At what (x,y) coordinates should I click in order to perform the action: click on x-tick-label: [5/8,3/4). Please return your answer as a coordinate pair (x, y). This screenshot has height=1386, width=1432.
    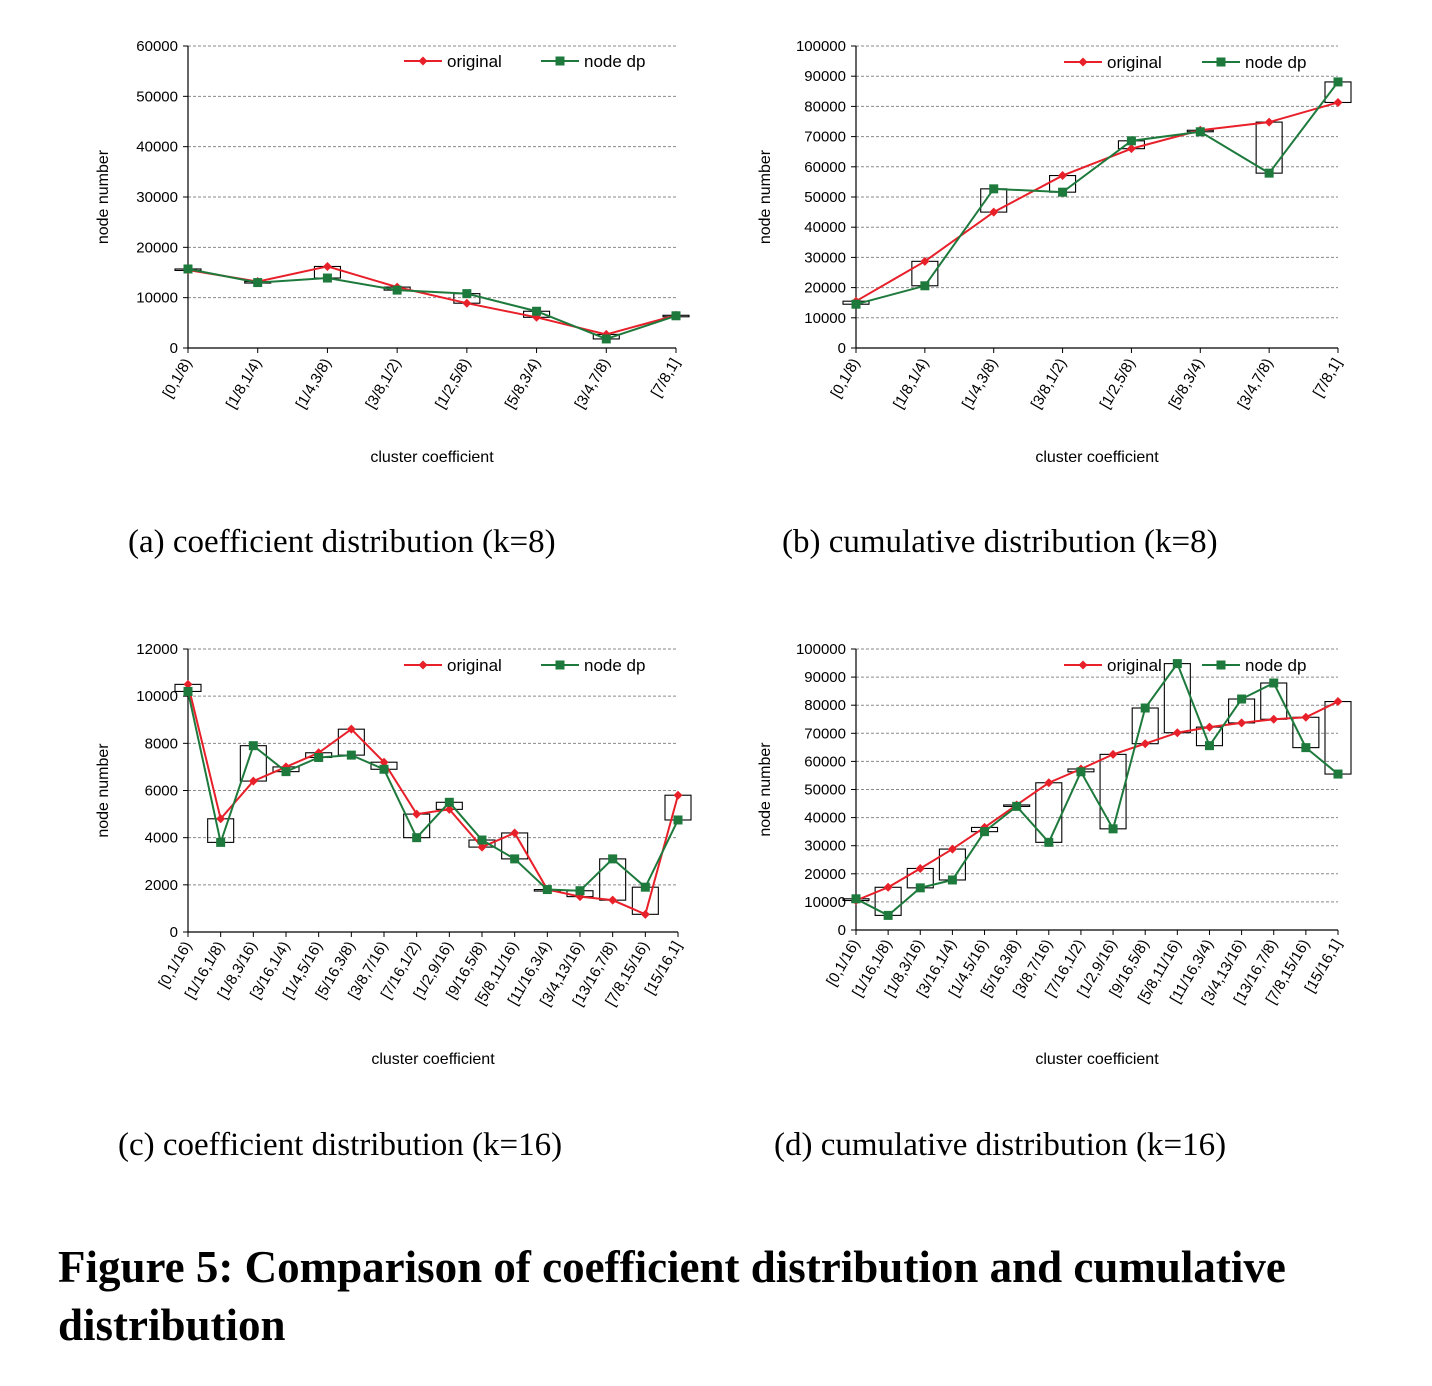
    Looking at the image, I should click on (523, 384).